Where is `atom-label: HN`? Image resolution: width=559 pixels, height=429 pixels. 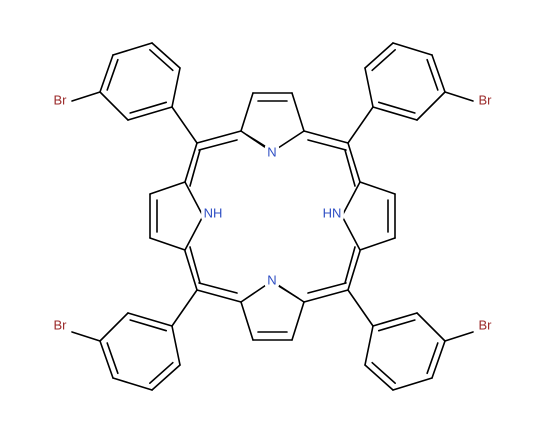 atom-label: HN is located at coordinates (332, 212).